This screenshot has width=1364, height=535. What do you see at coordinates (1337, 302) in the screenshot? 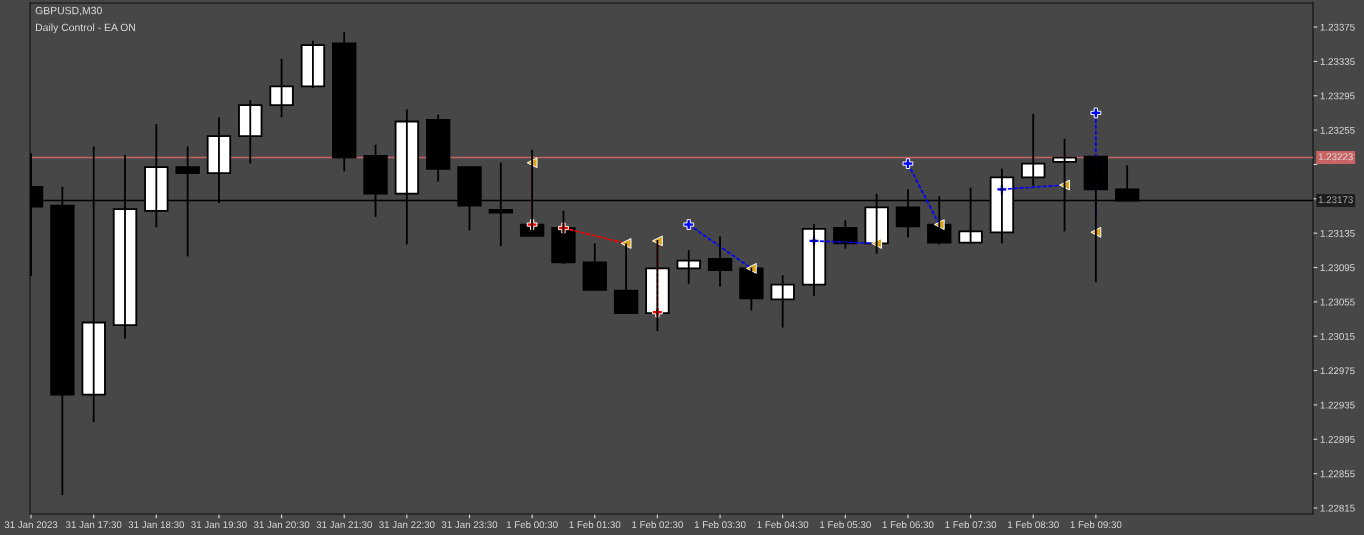
I see `y-tick-label: 1.23055` at bounding box center [1337, 302].